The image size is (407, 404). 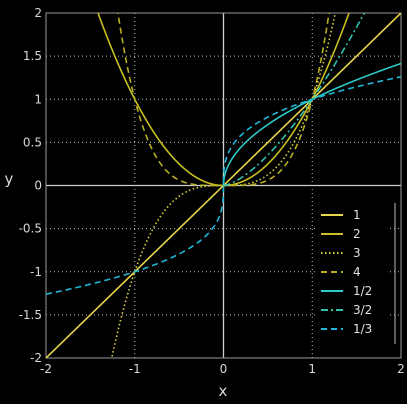 I want to click on x-tick-label: 0, so click(x=224, y=369).